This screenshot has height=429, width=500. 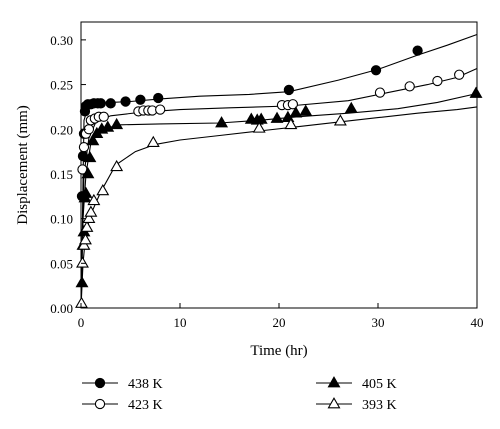 I want to click on y-tick-label: 0.00, so click(x=61, y=308).